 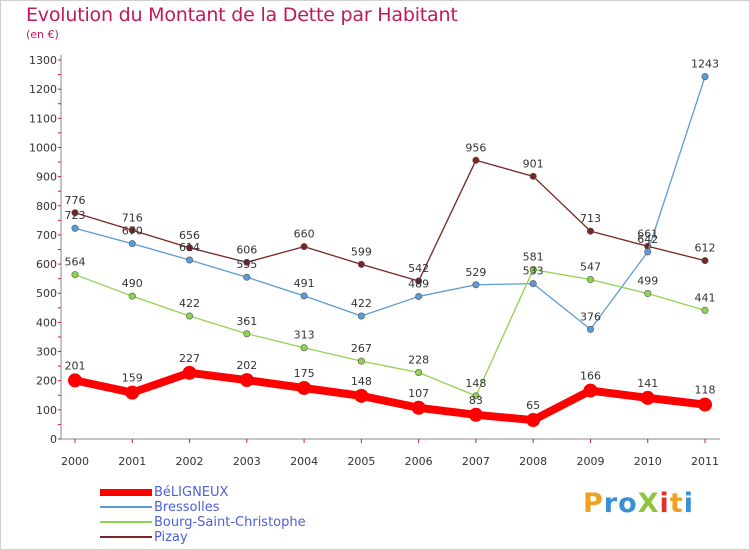 I want to click on data-label-bressolles: 642, so click(x=647, y=239).